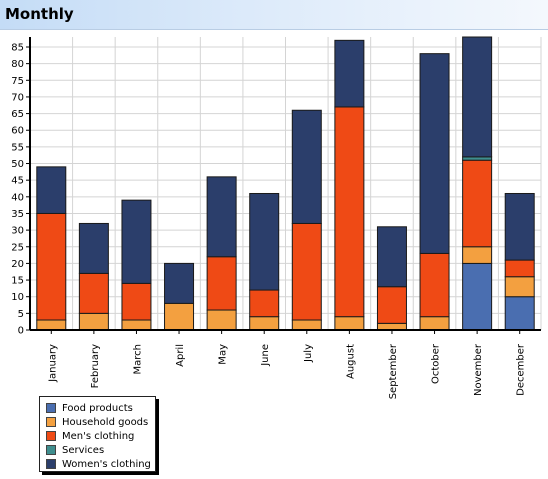  I want to click on x-tick-label: June, so click(265, 355).